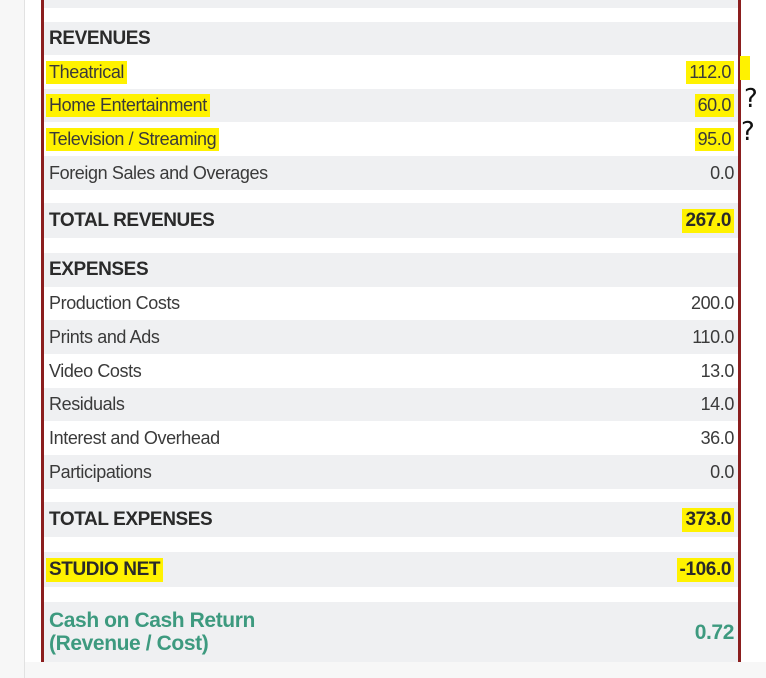  Describe the element at coordinates (391, 438) in the screenshot. I see `table-row: Interest and Overhead 36.0` at that location.